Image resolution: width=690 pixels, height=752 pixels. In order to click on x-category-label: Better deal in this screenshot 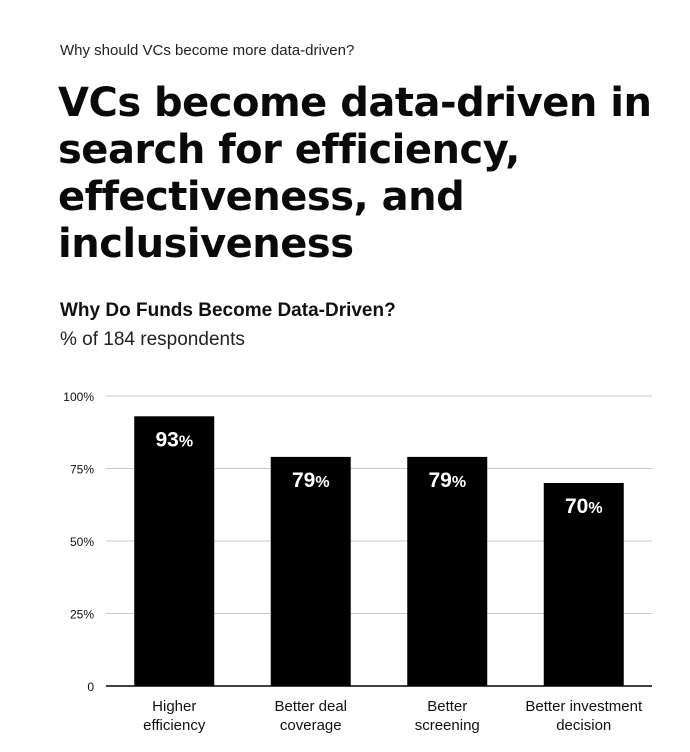, I will do `click(310, 706)`.